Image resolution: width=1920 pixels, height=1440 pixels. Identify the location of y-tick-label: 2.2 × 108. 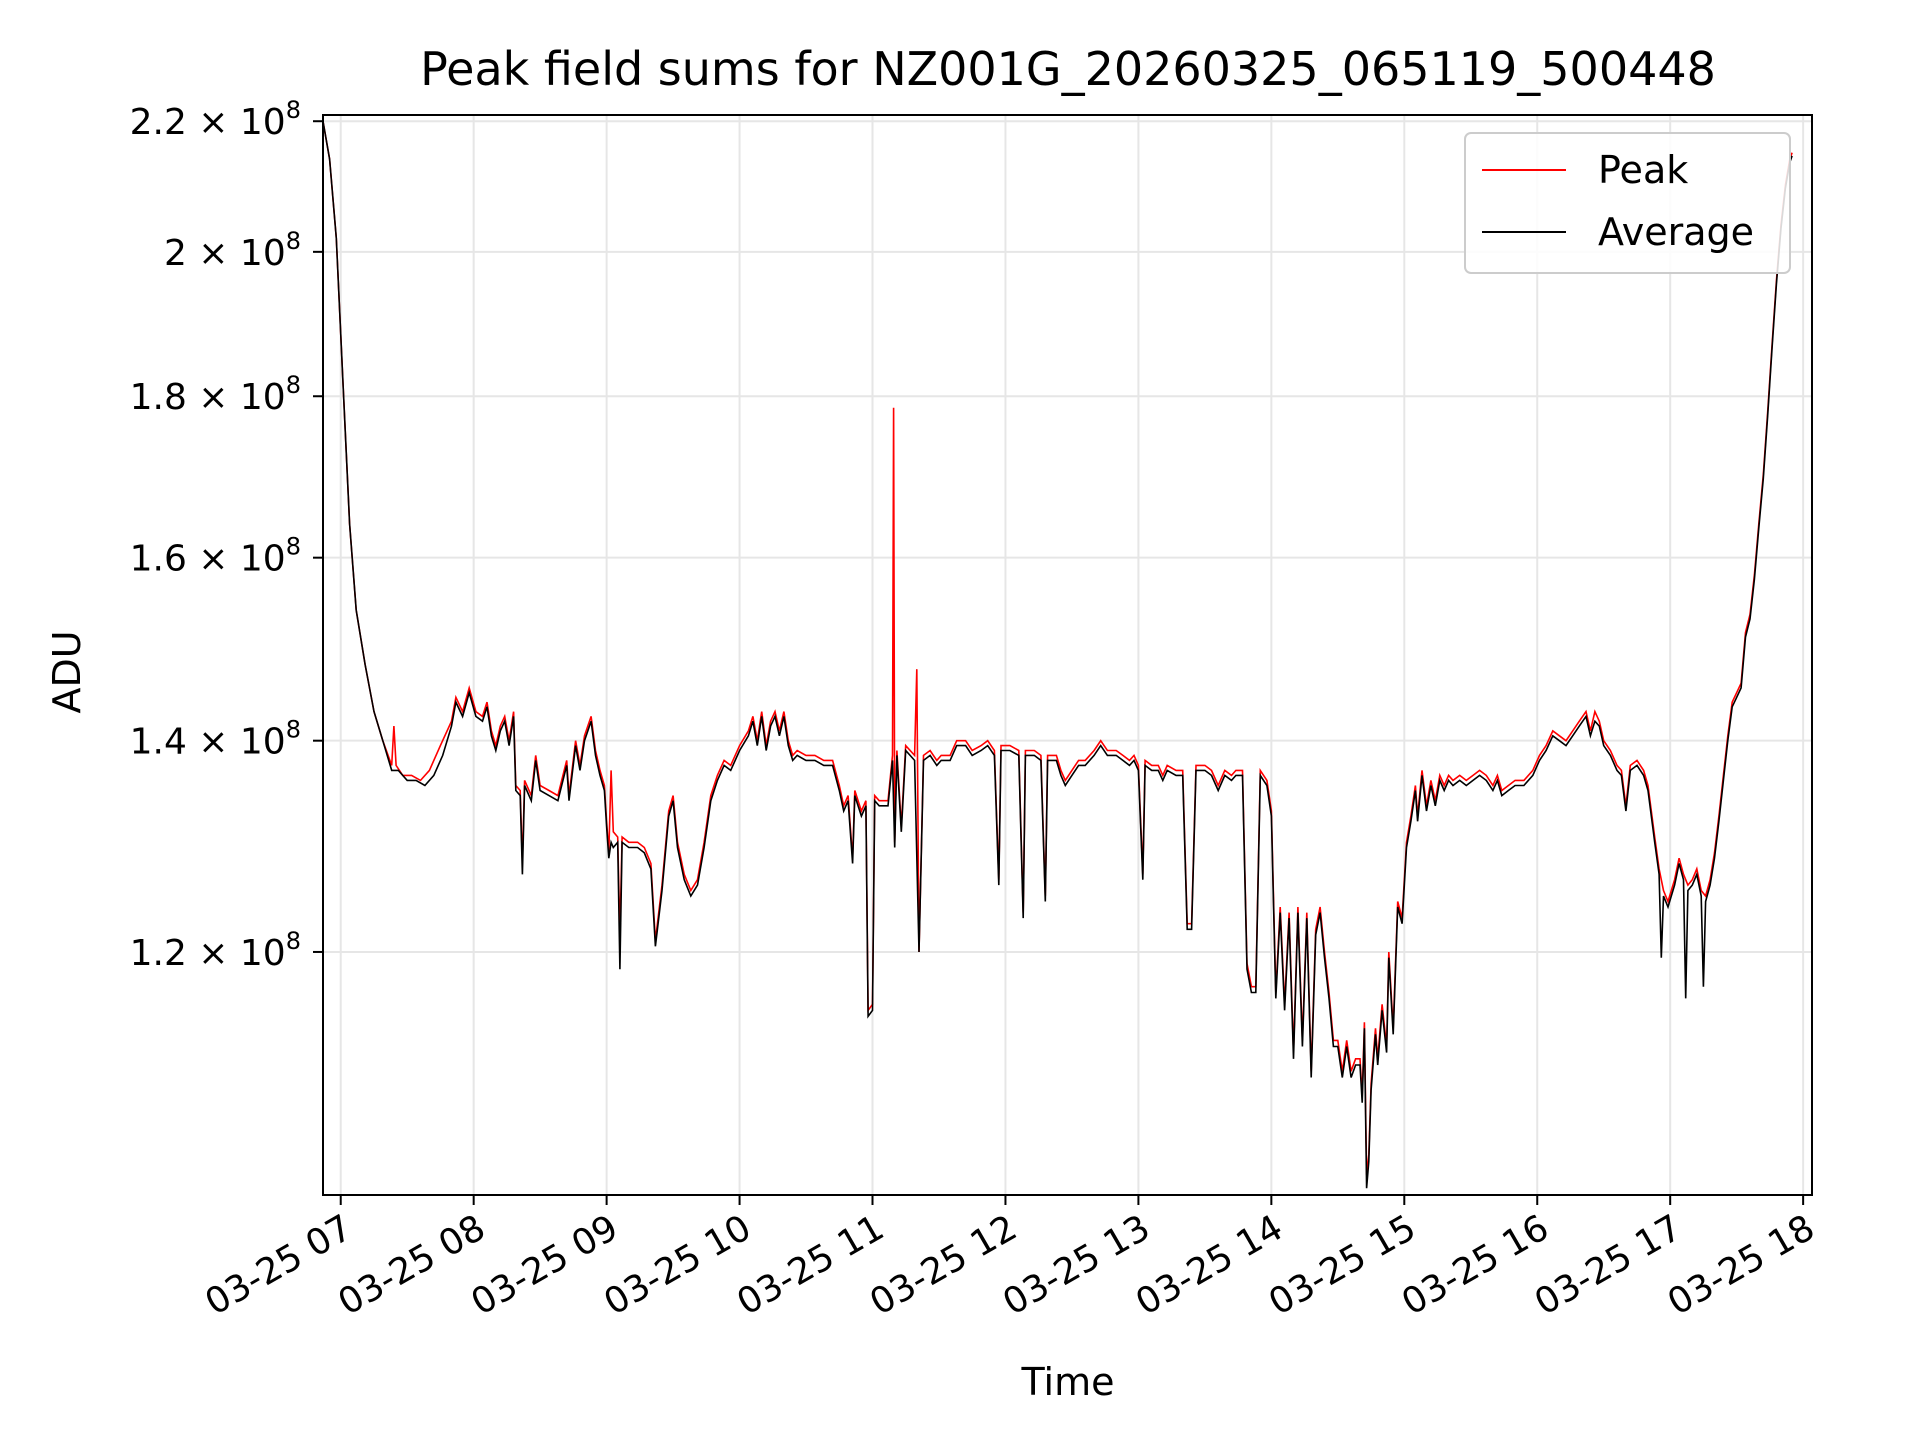
(215, 119).